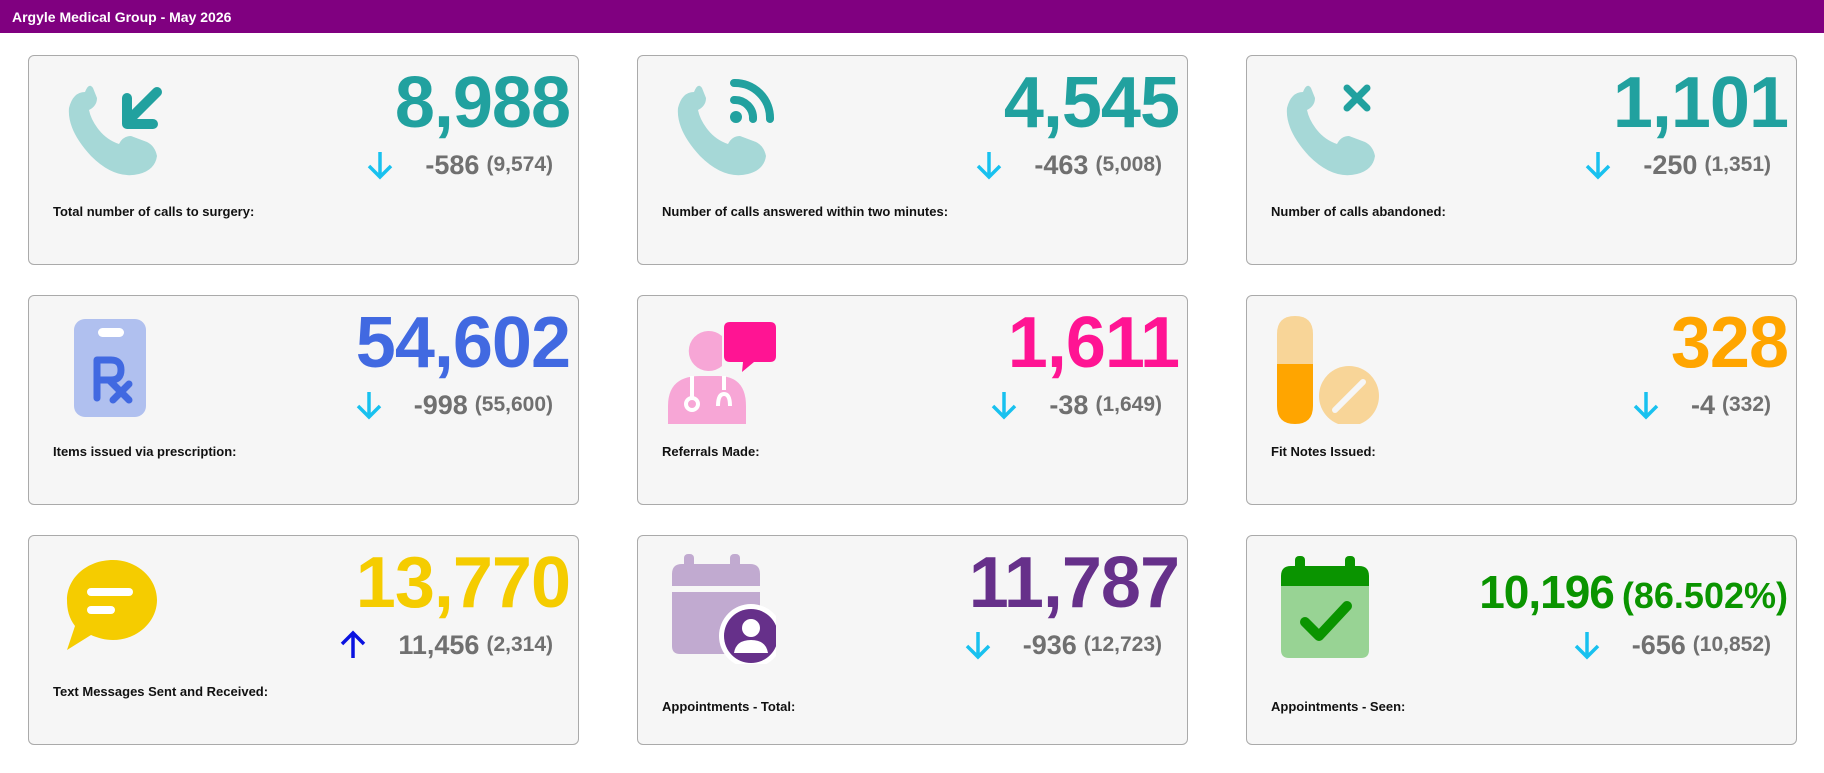 This screenshot has width=1824, height=773. Describe the element at coordinates (1061, 164) in the screenshot. I see `kpi-delta: -463` at that location.